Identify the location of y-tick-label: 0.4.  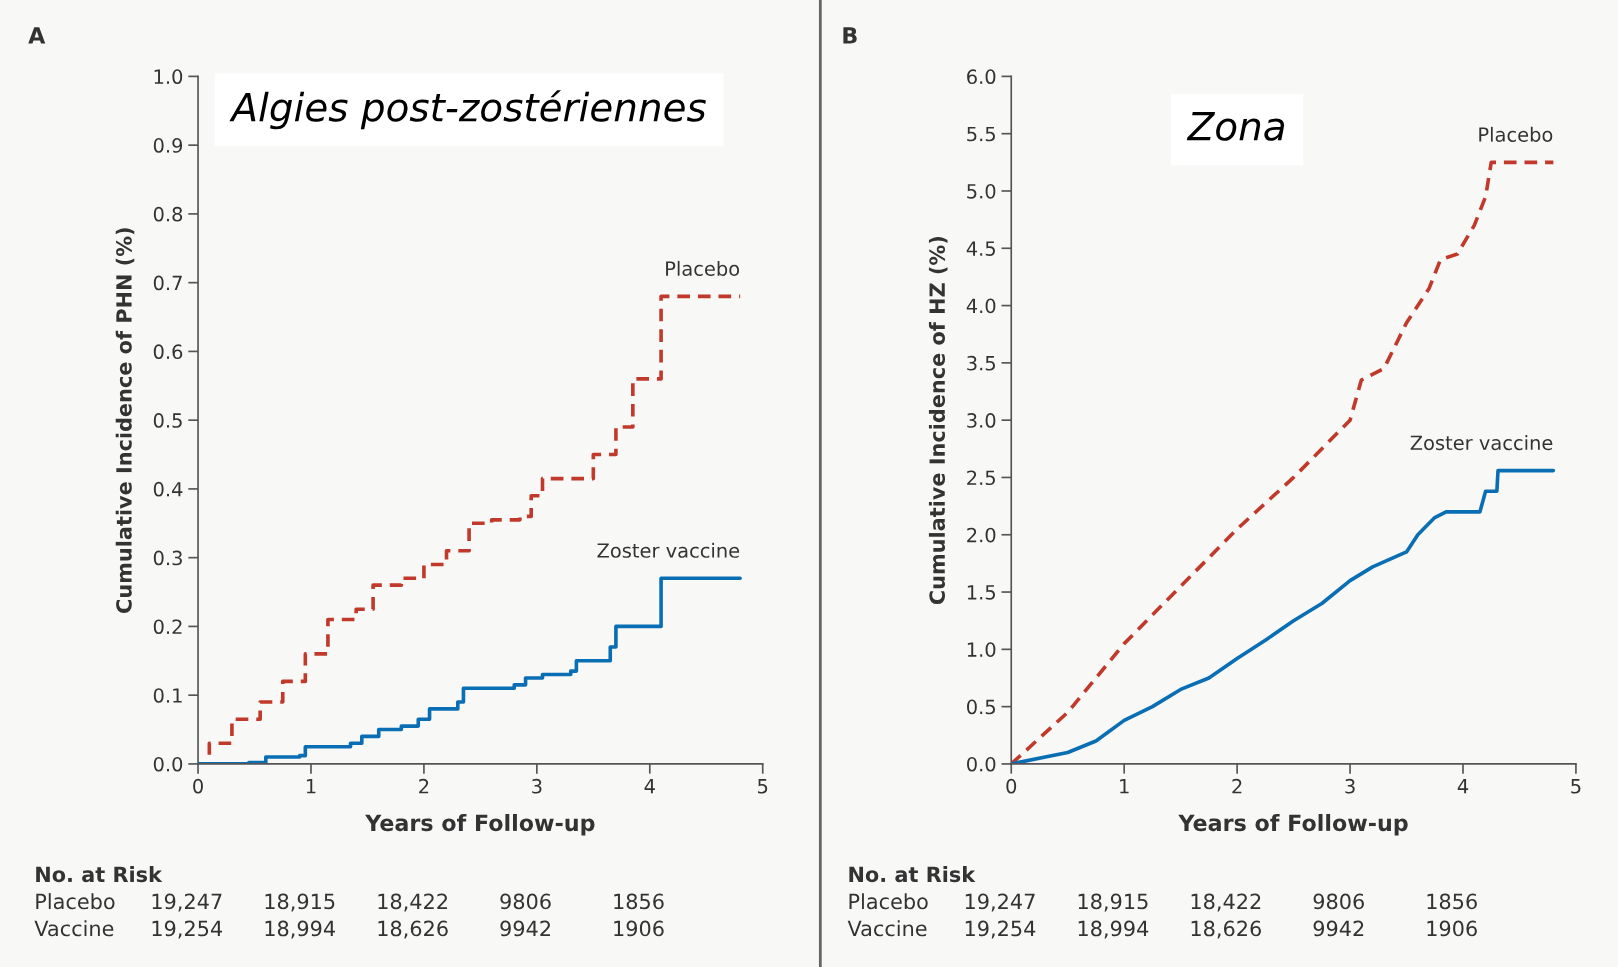
(168, 489).